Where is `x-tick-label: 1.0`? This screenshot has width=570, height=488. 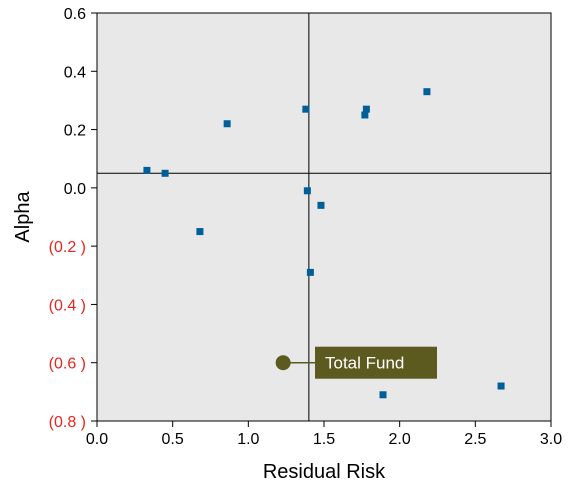 x-tick-label: 1.0 is located at coordinates (248, 439).